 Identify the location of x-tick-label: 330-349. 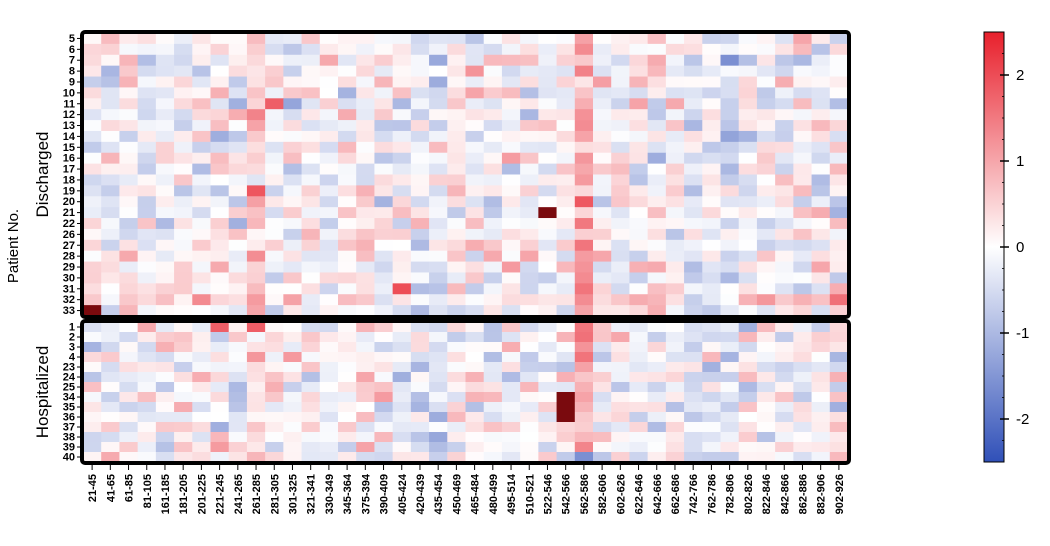
(330, 494).